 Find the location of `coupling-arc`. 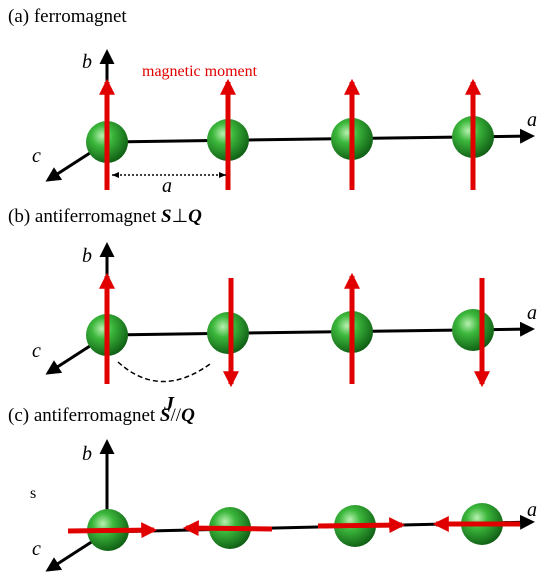

coupling-arc is located at coordinates (164, 372).